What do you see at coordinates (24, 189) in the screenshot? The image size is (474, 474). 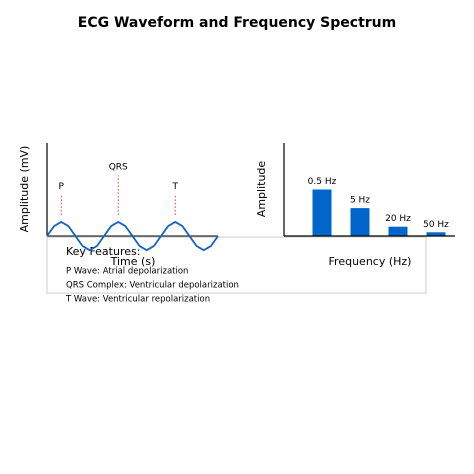 I see `y-axis-label: Amplitude (mV)` at bounding box center [24, 189].